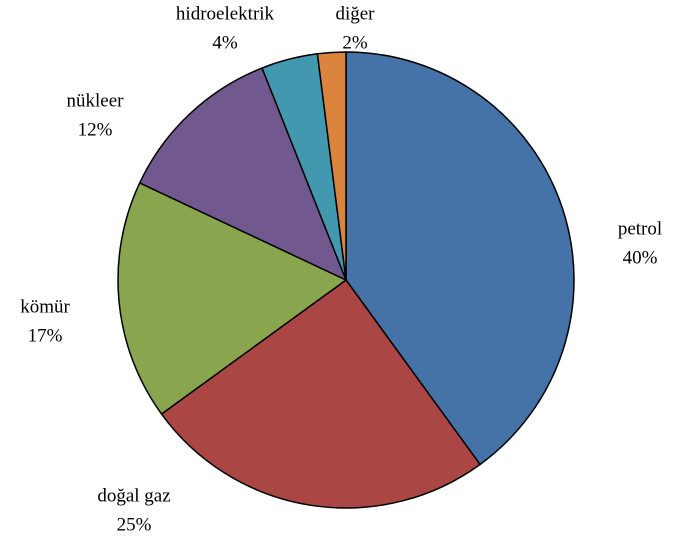 The width and height of the screenshot is (673, 546). I want to click on slice-value-label: 40%, so click(640, 257).